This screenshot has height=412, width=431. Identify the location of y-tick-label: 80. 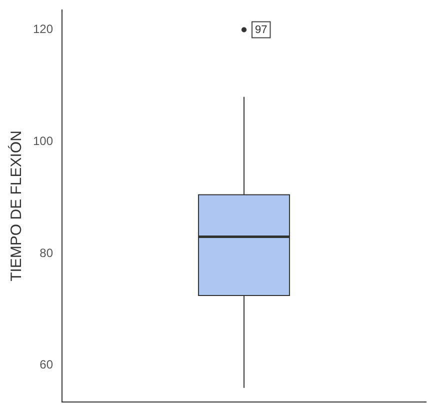
(47, 253).